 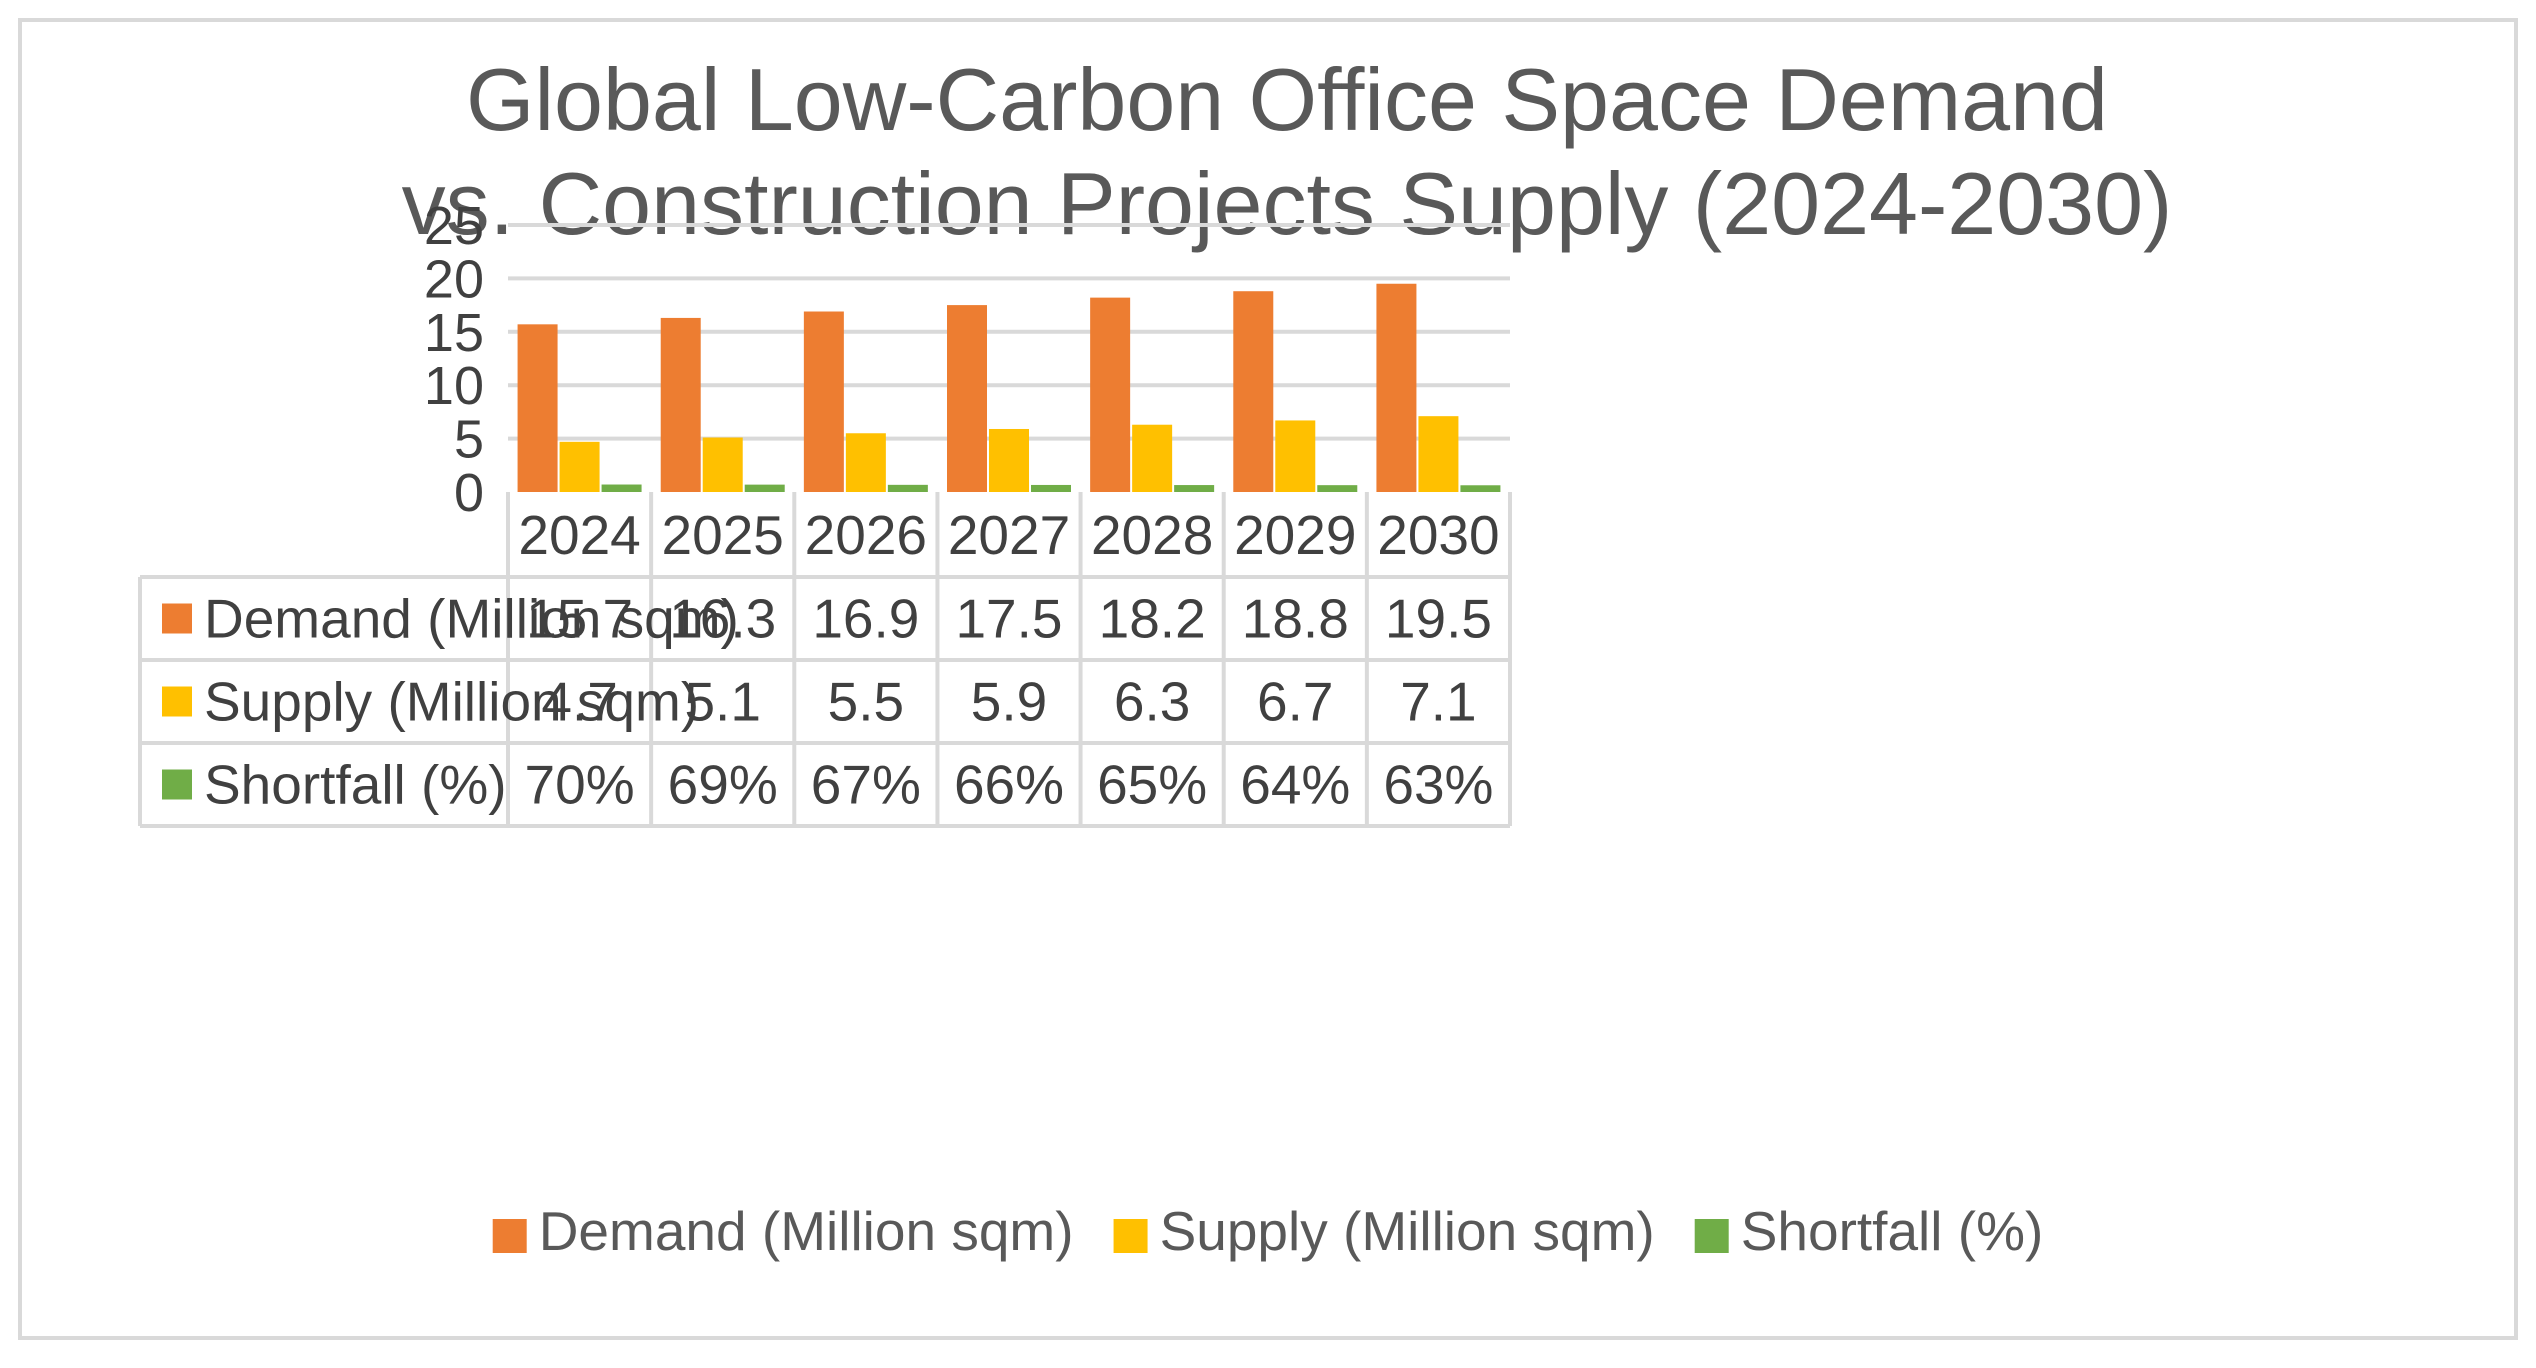 What do you see at coordinates (454, 226) in the screenshot?
I see `y-tick-label: 25` at bounding box center [454, 226].